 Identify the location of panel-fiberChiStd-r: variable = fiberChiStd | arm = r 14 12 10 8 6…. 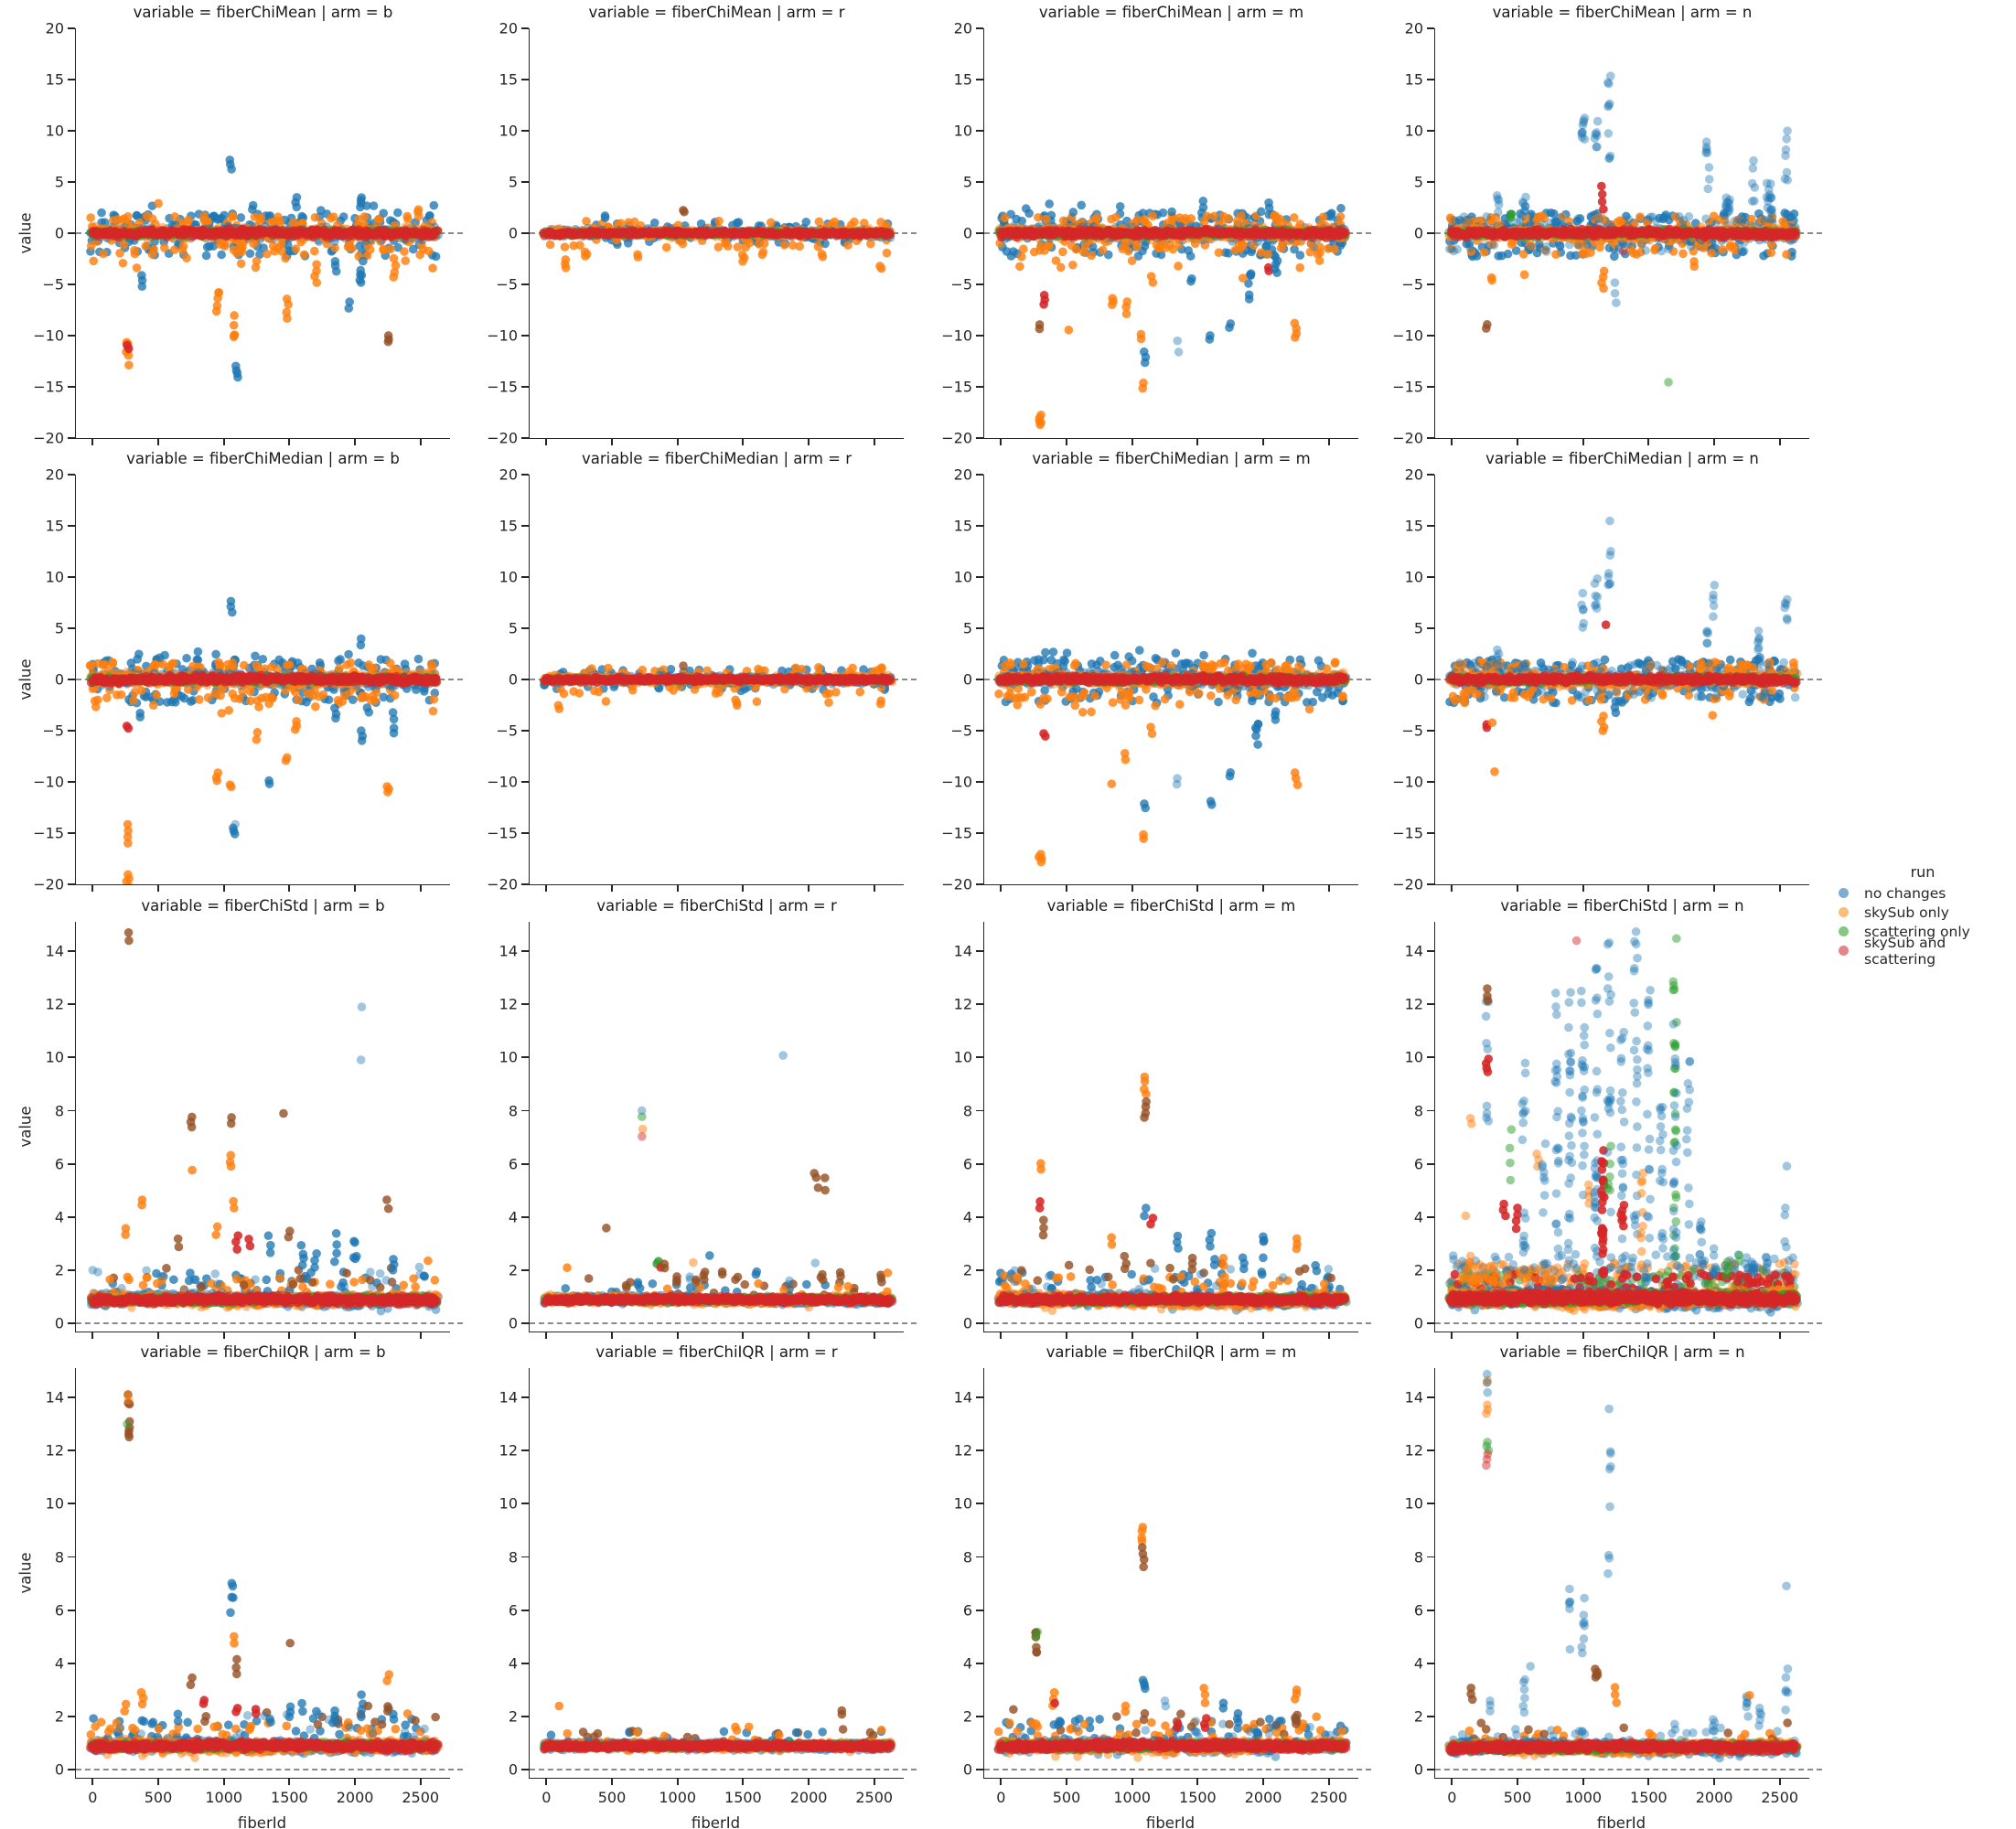
(708, 1118).